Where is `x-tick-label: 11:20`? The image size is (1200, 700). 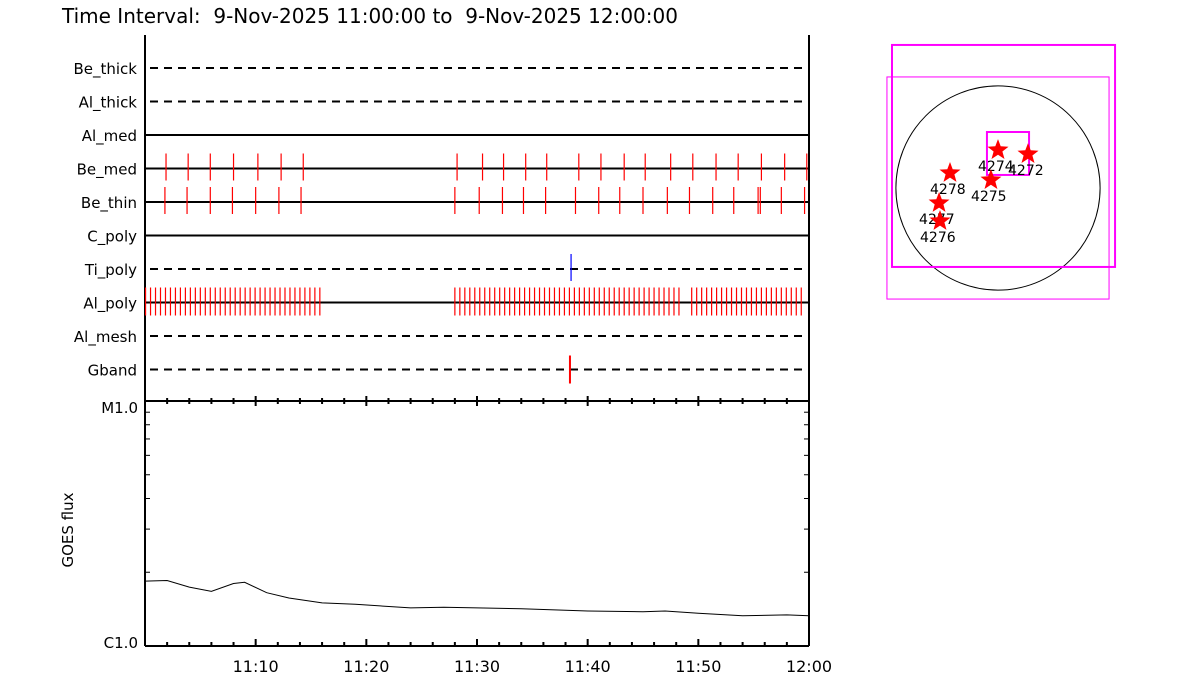
x-tick-label: 11:20 is located at coordinates (366, 666).